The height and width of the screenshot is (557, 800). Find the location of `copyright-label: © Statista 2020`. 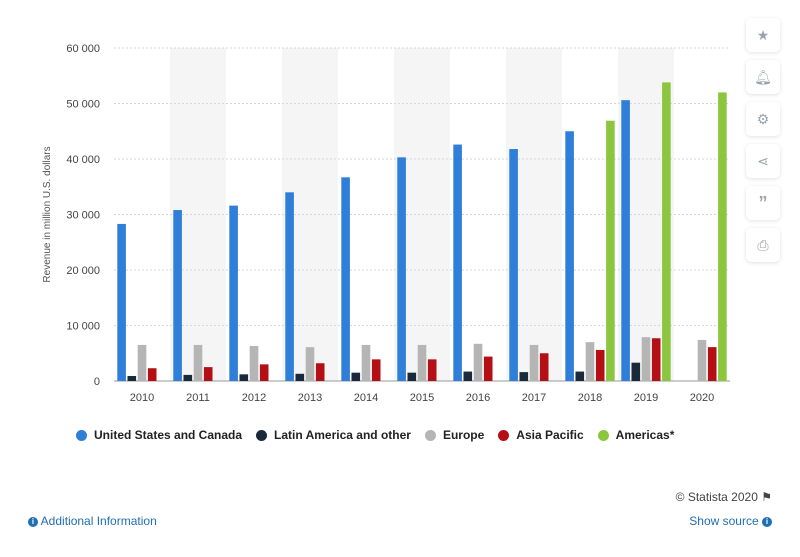

copyright-label: © Statista 2020 is located at coordinates (716, 497).